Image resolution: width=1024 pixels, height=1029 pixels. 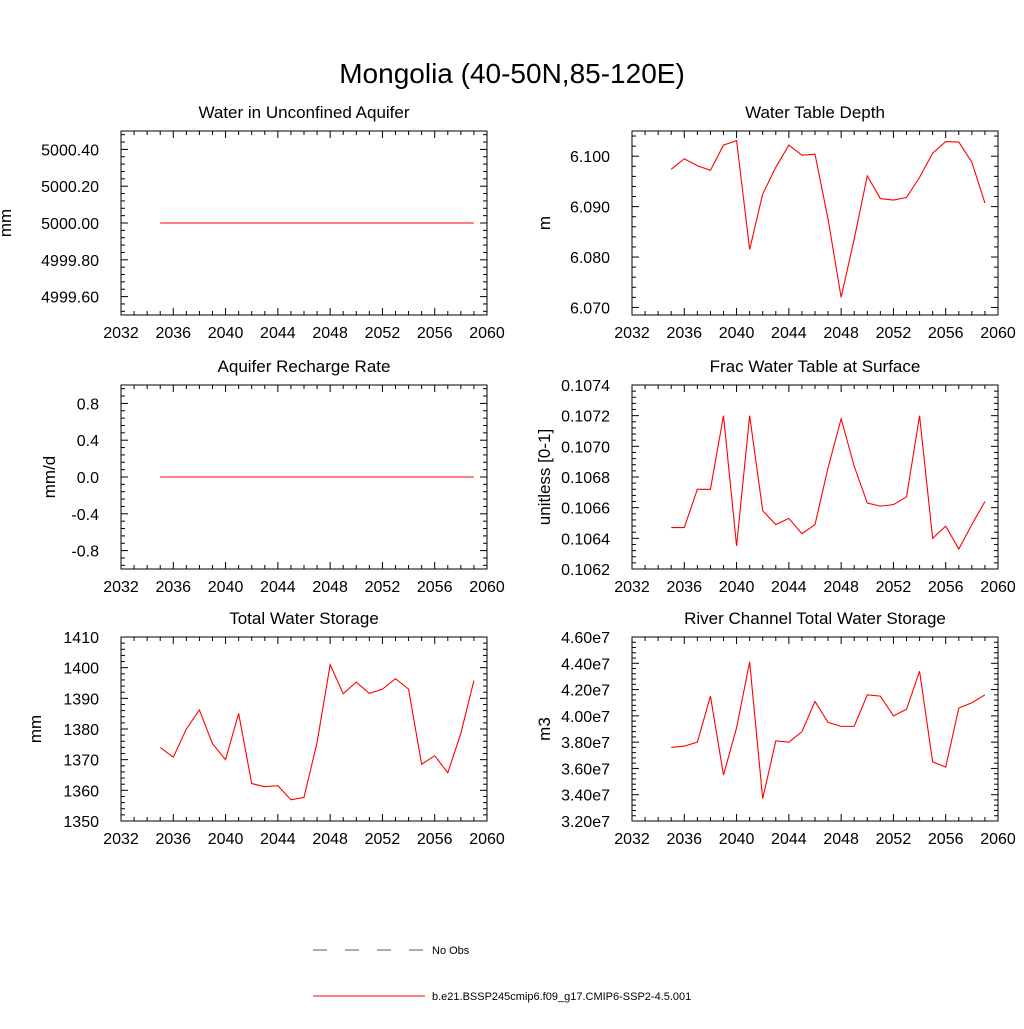 What do you see at coordinates (303, 112) in the screenshot?
I see `panel-title: Water in Unconfined Aquifer` at bounding box center [303, 112].